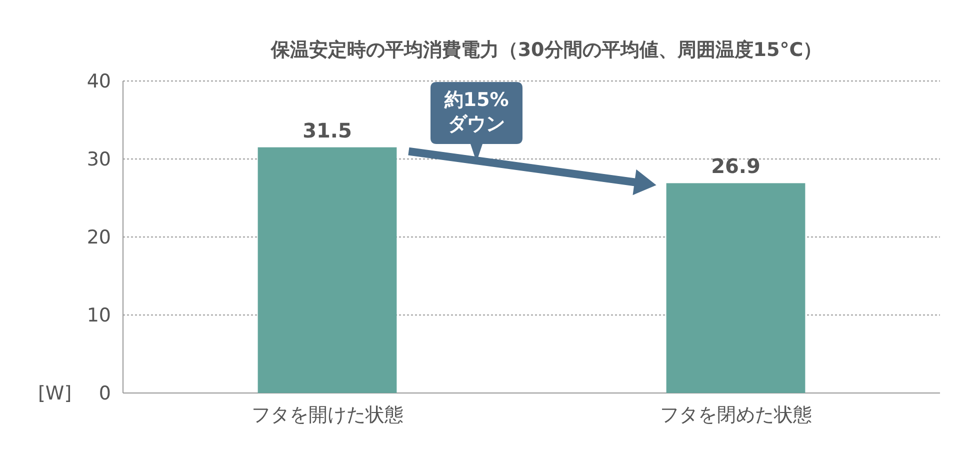  Describe the element at coordinates (546, 50) in the screenshot. I see `chart-title: 保温安定時の平均消費電力（30分間の平均値、周囲温度15°C）` at that location.